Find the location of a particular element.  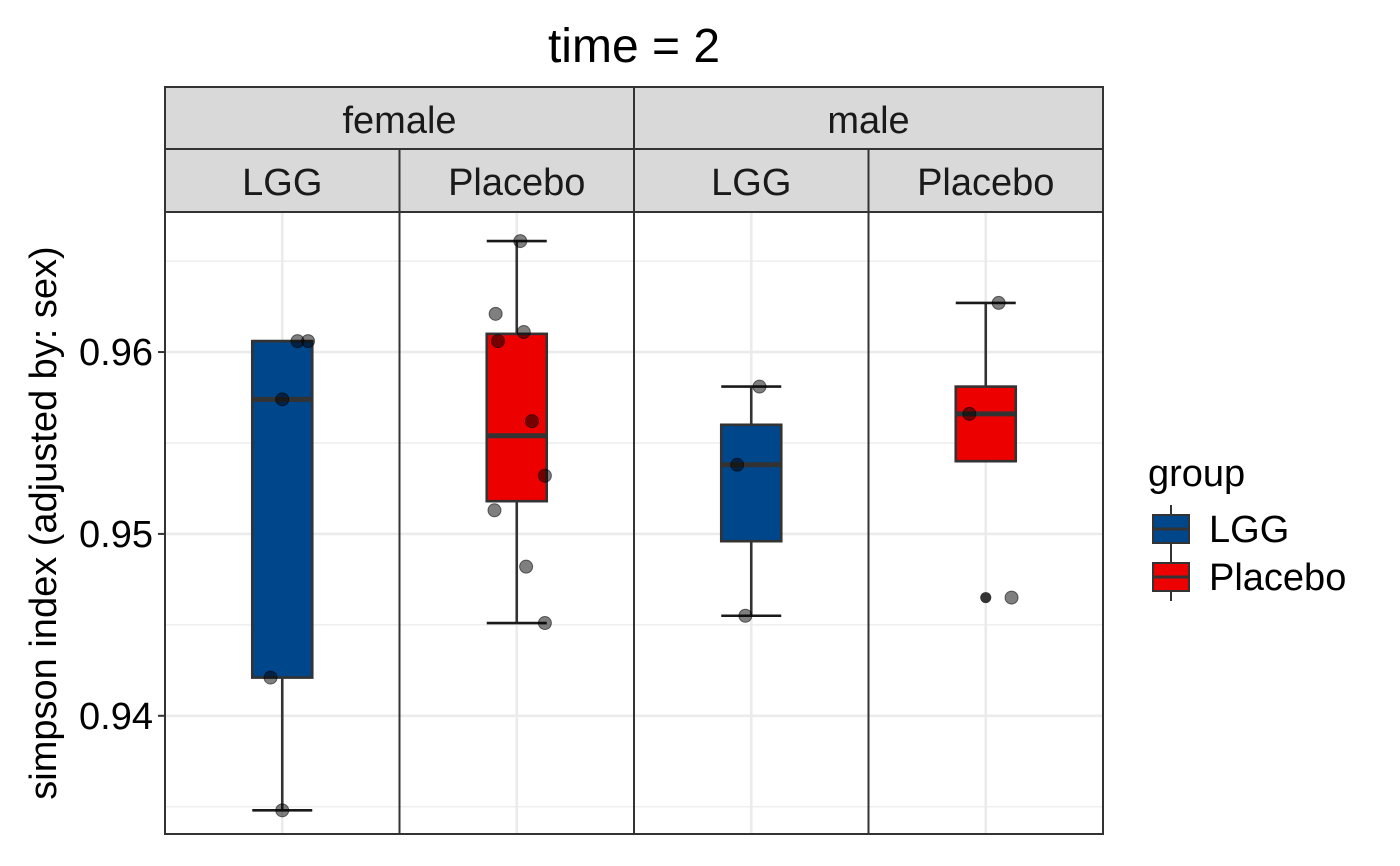

panel-male-placebo is located at coordinates (985, 523).